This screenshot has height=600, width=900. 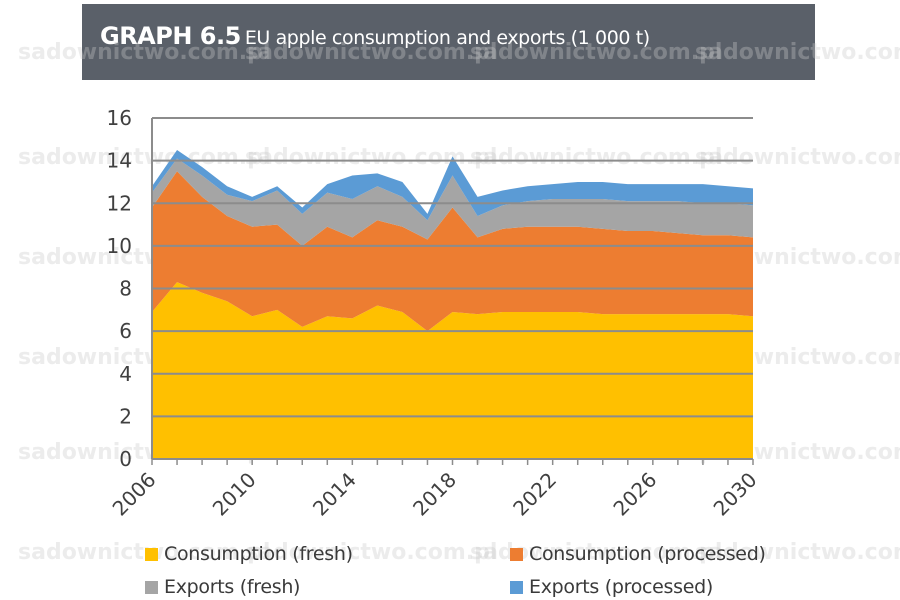 What do you see at coordinates (170, 36) in the screenshot?
I see `graph-number: GRAPH 6.5` at bounding box center [170, 36].